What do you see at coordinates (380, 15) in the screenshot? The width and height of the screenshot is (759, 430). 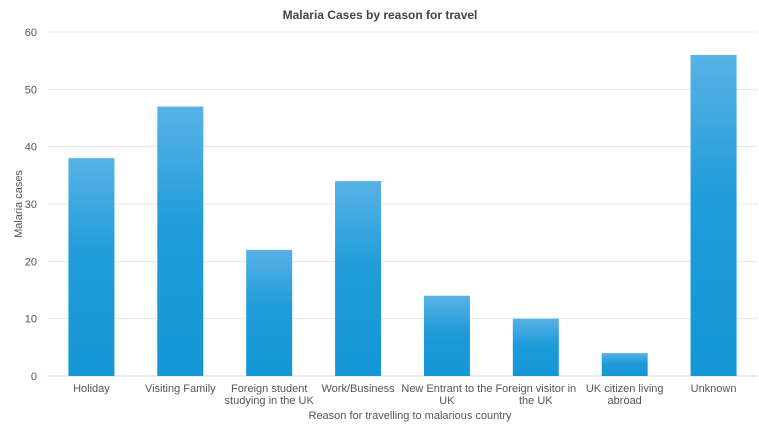 I see `chart-title: Malaria Cases by reason for travel` at bounding box center [380, 15].